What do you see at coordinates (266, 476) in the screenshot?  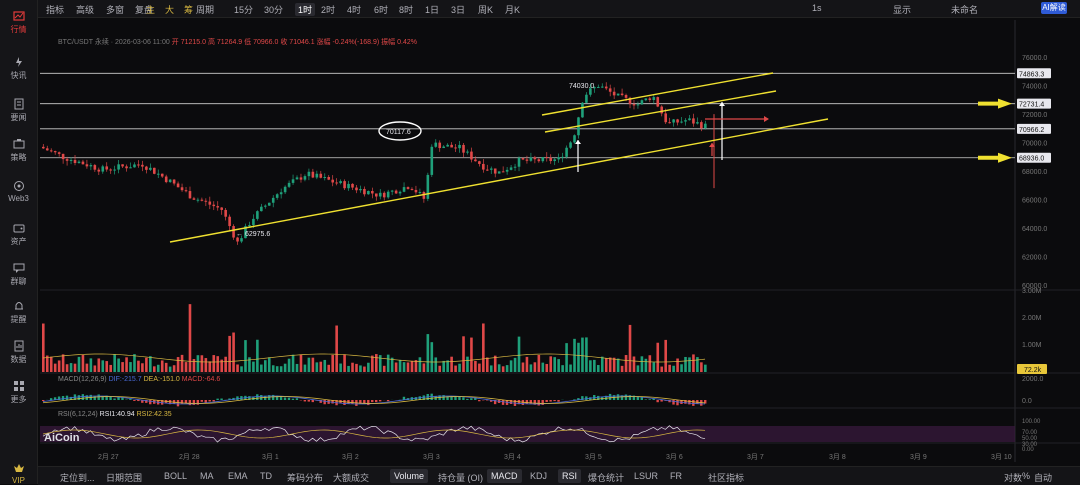 I see `main-indicator-td-button: TD` at bounding box center [266, 476].